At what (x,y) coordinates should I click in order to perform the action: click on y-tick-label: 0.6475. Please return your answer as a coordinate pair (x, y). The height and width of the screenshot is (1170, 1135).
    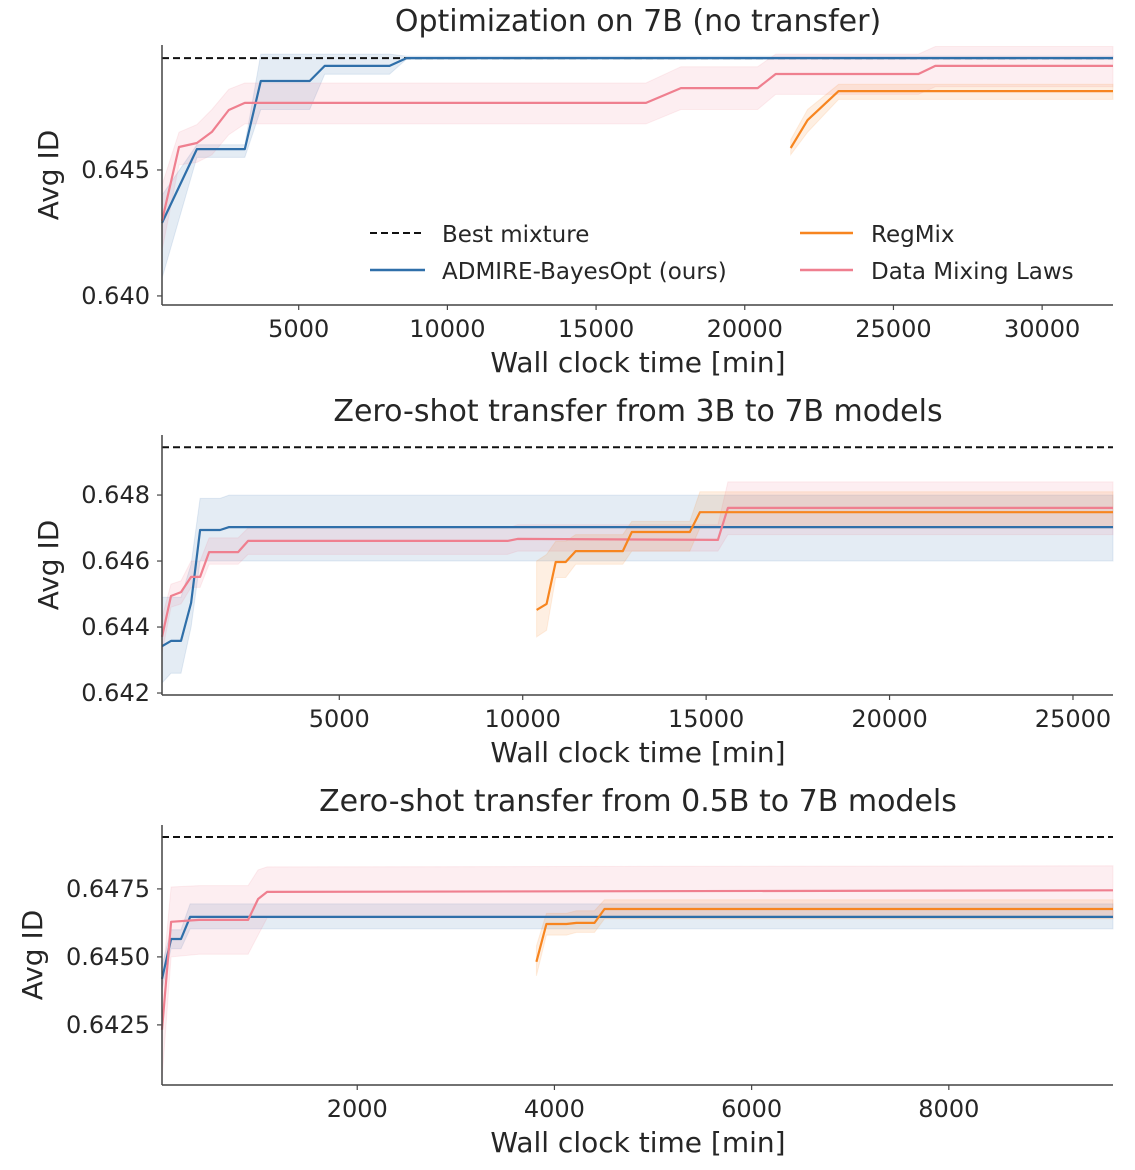
    Looking at the image, I should click on (108, 889).